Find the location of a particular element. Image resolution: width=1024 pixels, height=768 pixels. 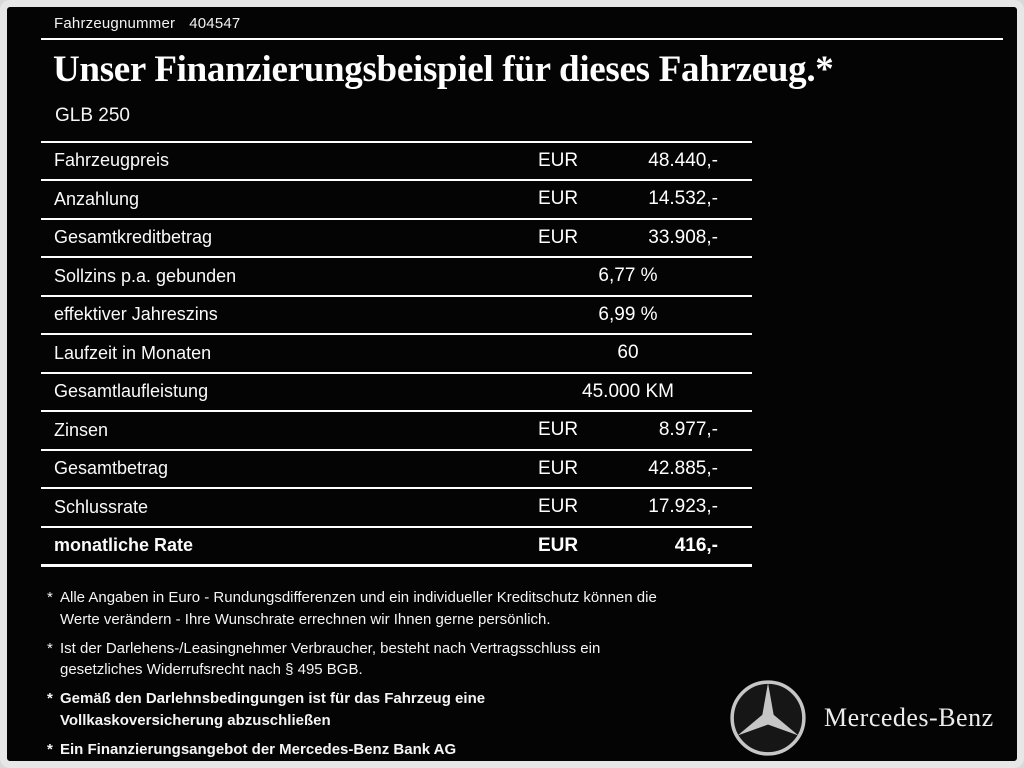

vehicle-number-value: 404547 is located at coordinates (215, 23).